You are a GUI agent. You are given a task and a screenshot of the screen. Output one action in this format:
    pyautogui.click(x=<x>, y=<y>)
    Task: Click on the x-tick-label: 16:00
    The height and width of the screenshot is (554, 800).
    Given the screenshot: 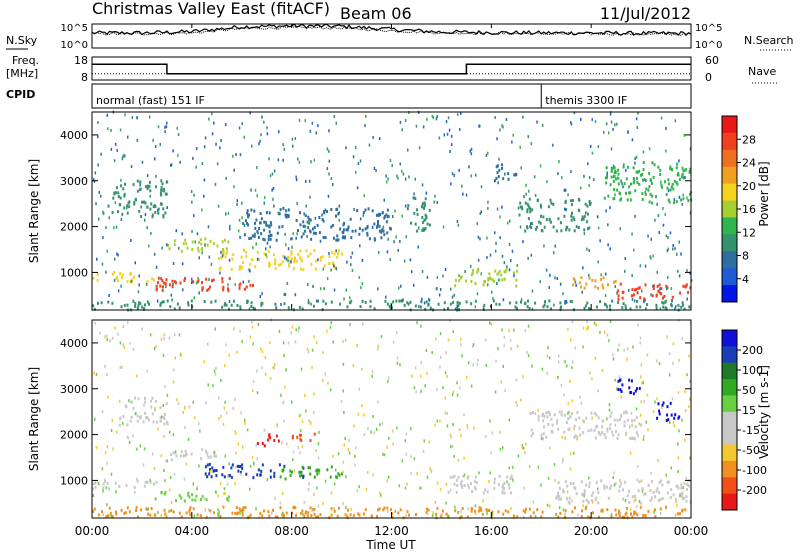 What is the action you would take?
    pyautogui.click(x=491, y=531)
    